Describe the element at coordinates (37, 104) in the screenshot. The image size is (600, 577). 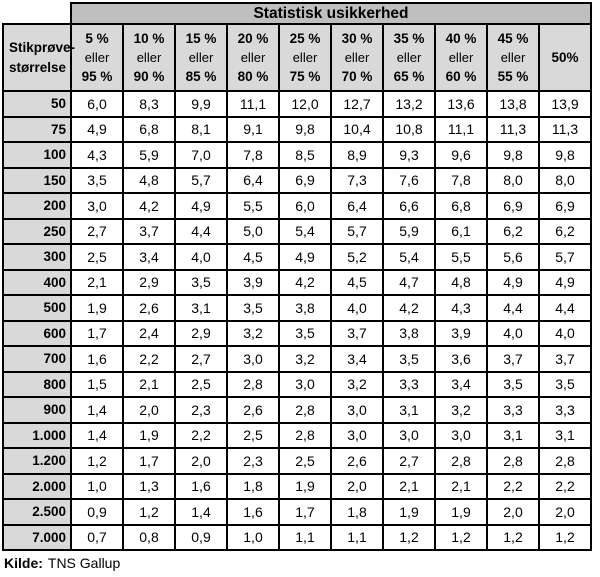
I see `row-label: 50` at that location.